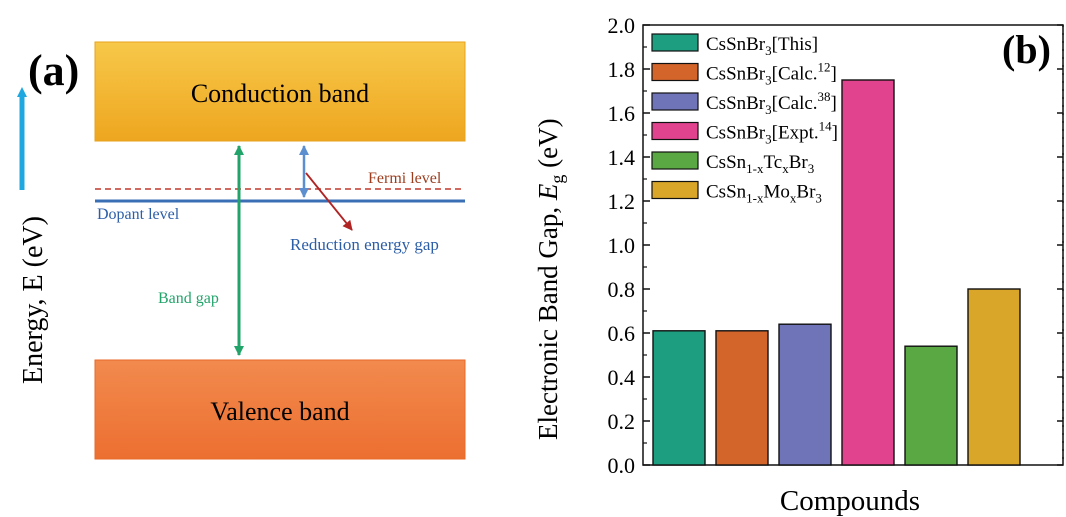 The width and height of the screenshot is (1066, 517). I want to click on reduction-gap-label: Reduction energy gap, so click(364, 244).